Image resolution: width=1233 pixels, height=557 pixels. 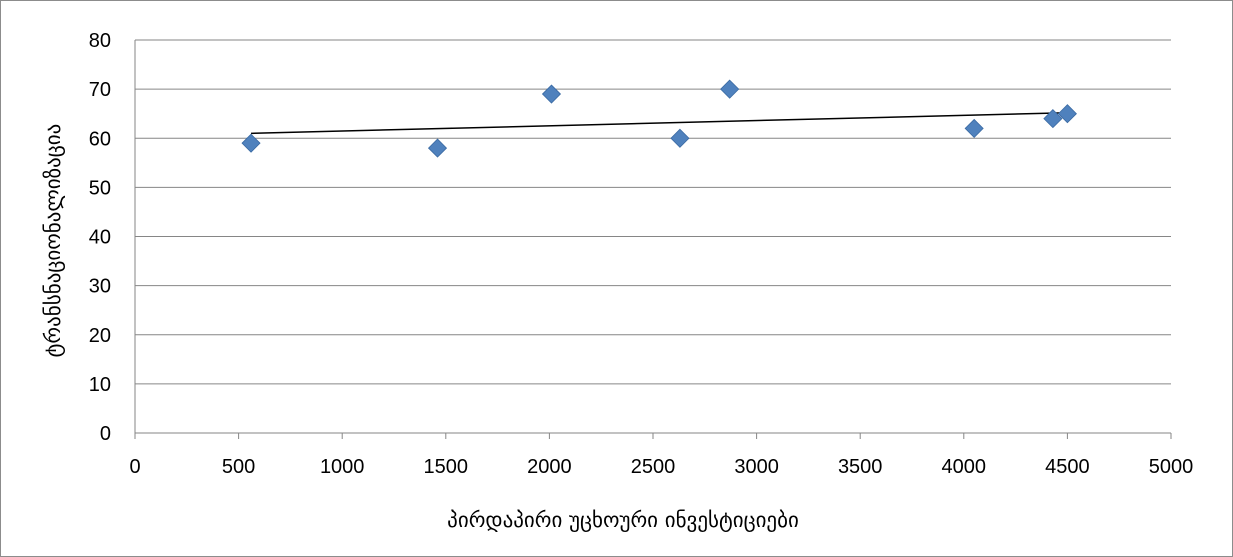 I want to click on y-tick-label: 80, so click(x=100, y=41).